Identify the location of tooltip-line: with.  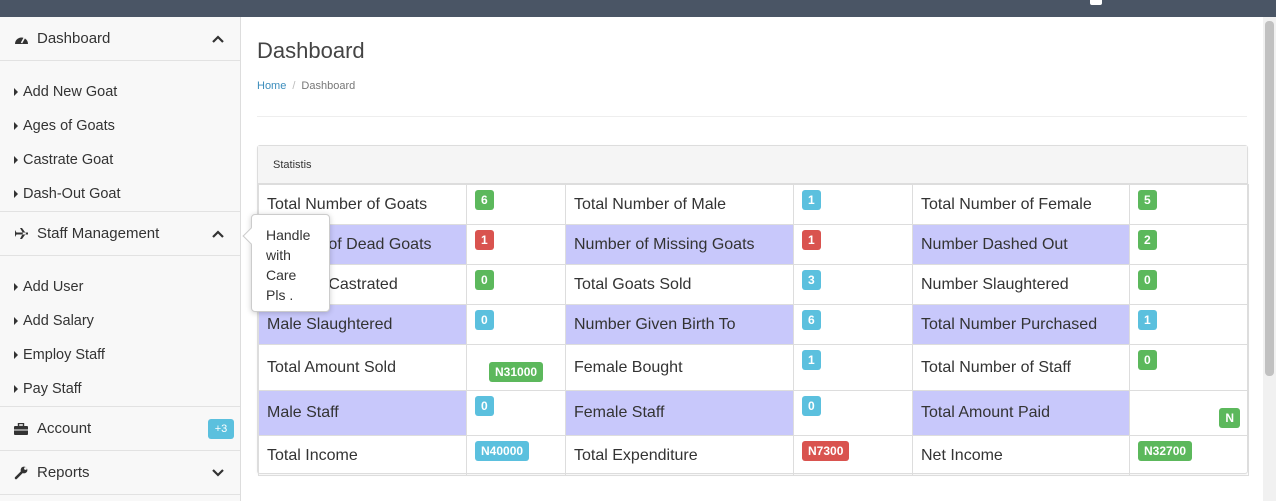
(278, 255).